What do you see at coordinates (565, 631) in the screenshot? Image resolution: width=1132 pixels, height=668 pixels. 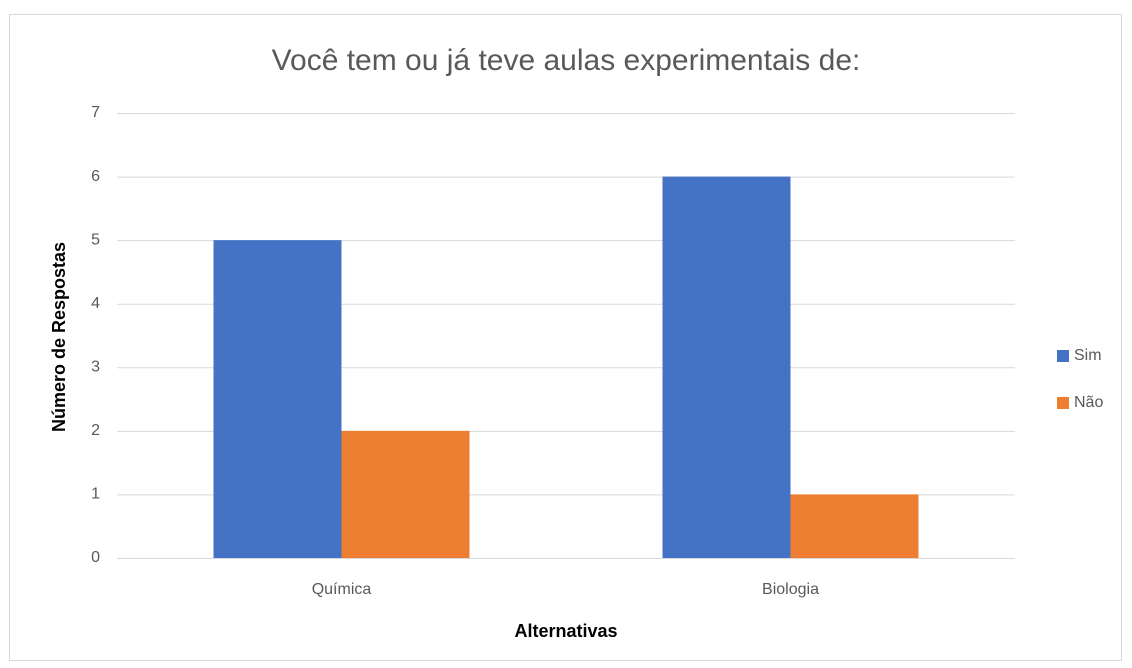 I see `x-axis-title: Alternativas` at bounding box center [565, 631].